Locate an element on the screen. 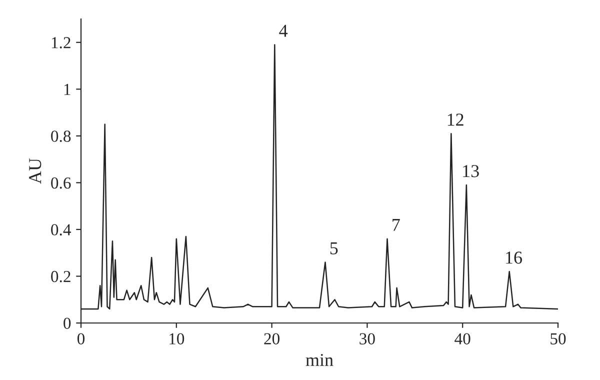 The width and height of the screenshot is (600, 380). annotation: 4 is located at coordinates (283, 30).